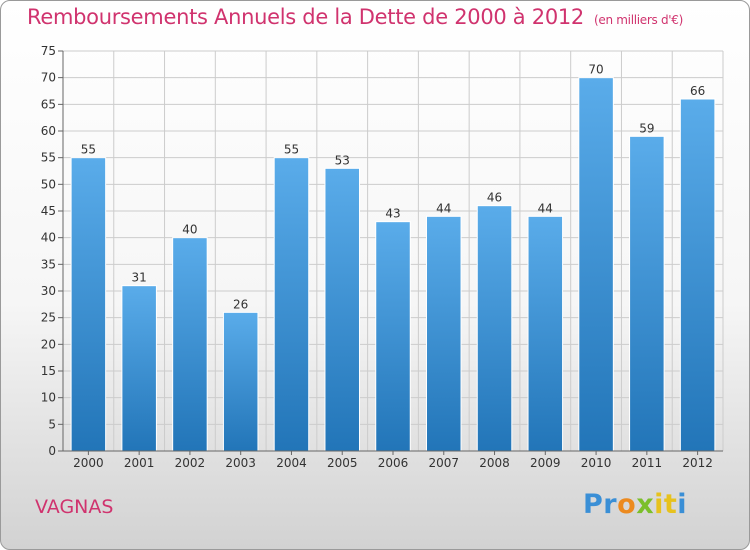  I want to click on bar-2012, so click(697, 275).